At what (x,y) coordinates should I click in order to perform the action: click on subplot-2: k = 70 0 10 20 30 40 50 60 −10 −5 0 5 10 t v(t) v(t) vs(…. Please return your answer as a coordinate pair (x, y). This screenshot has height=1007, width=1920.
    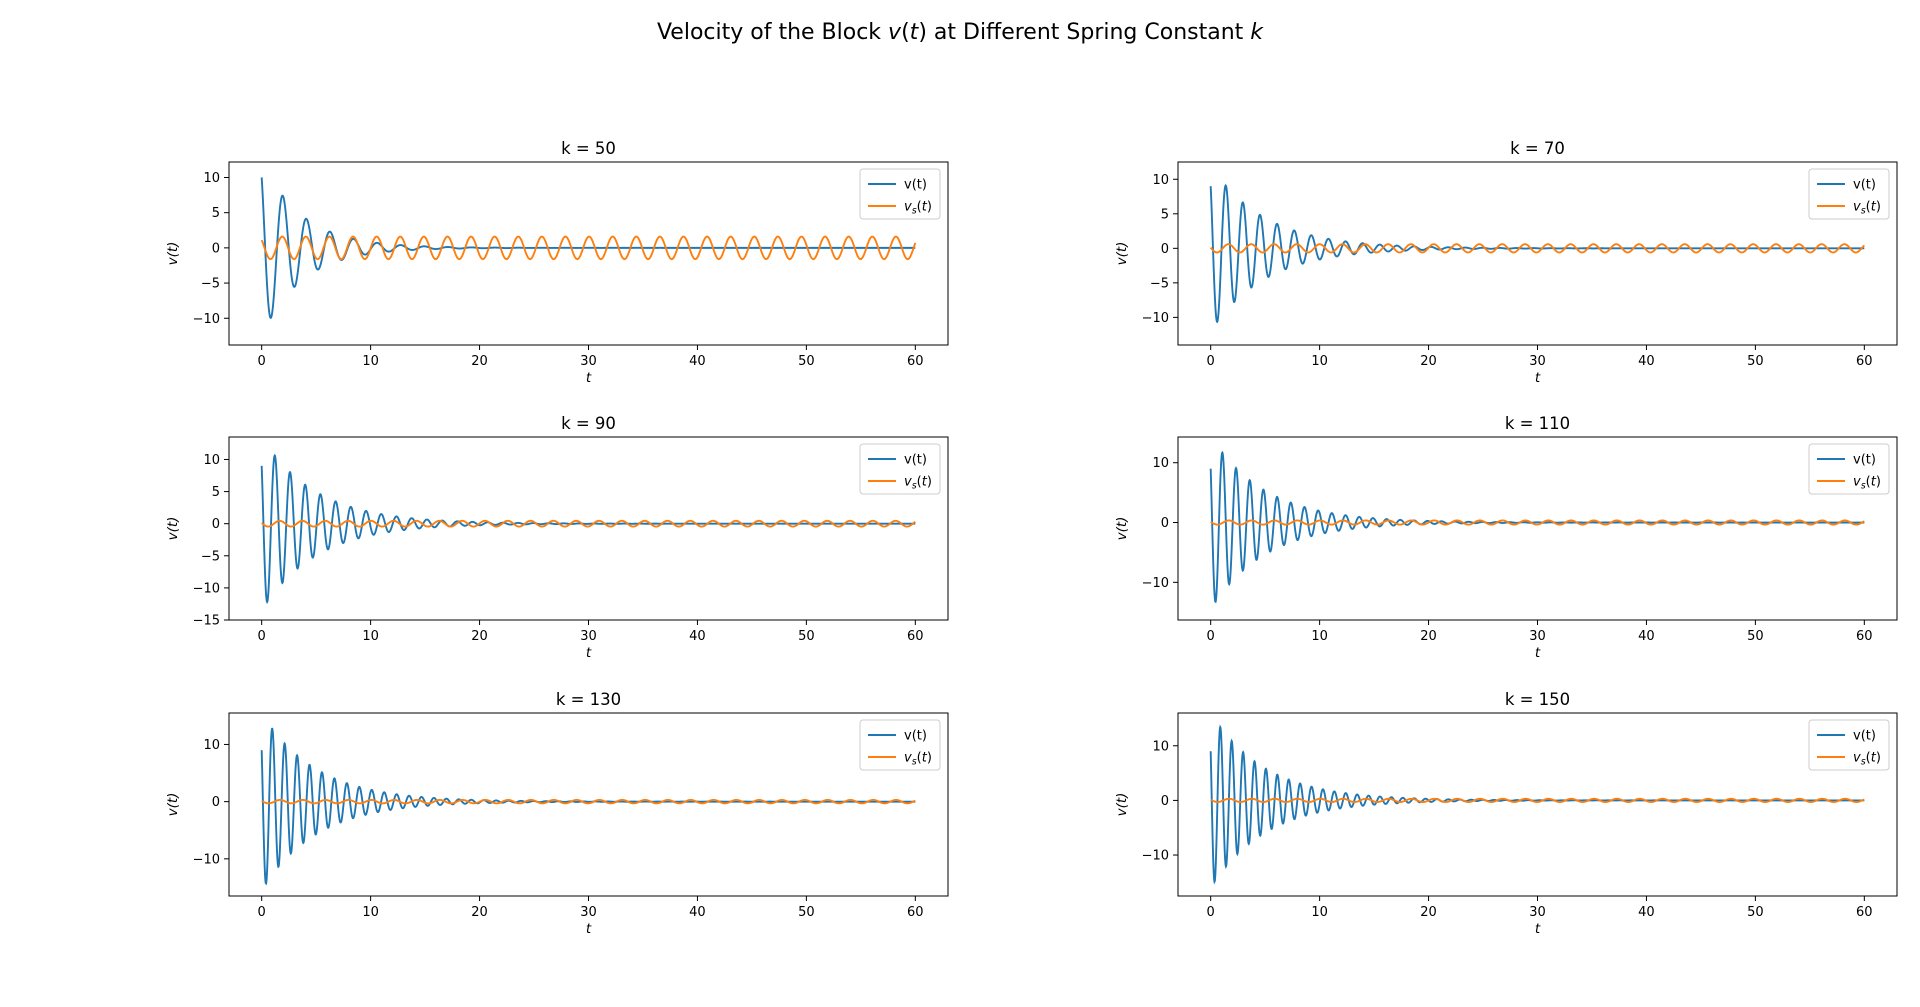
    Looking at the image, I should click on (1506, 262).